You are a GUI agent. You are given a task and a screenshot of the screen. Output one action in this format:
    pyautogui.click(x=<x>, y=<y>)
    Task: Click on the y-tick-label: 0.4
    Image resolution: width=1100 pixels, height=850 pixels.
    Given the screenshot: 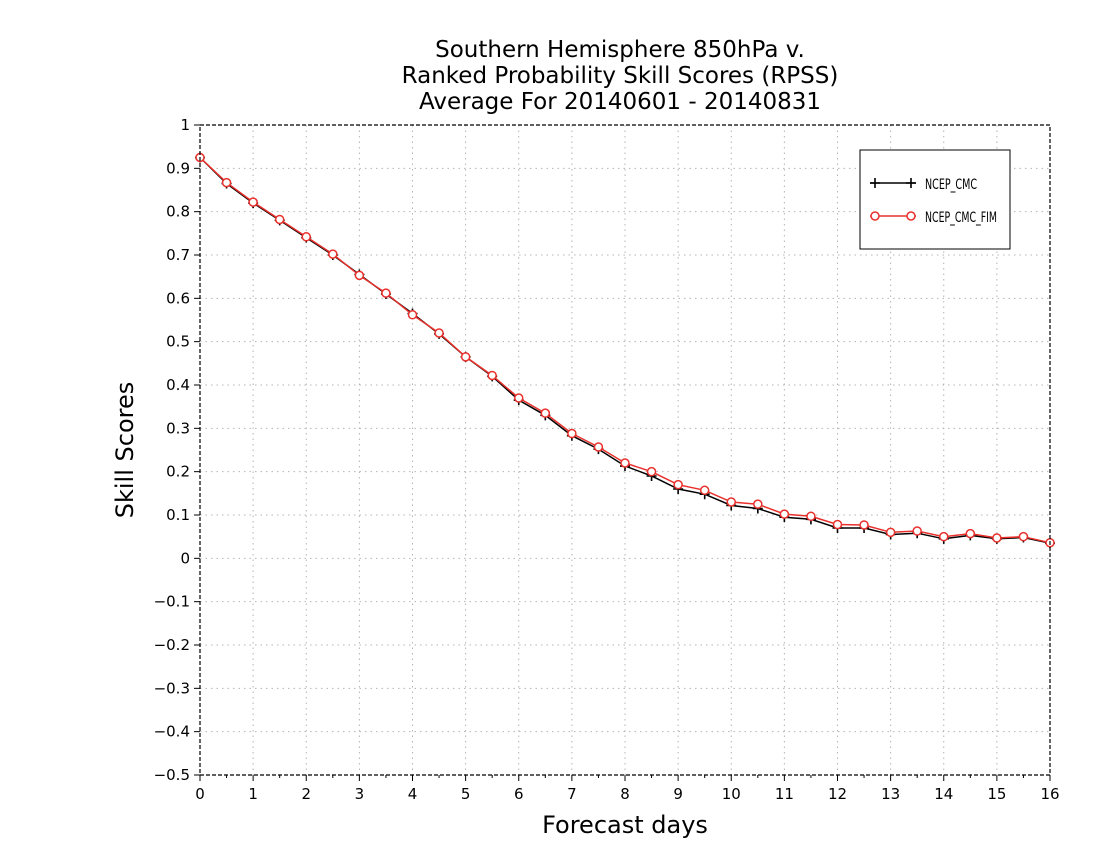 What is the action you would take?
    pyautogui.click(x=178, y=385)
    